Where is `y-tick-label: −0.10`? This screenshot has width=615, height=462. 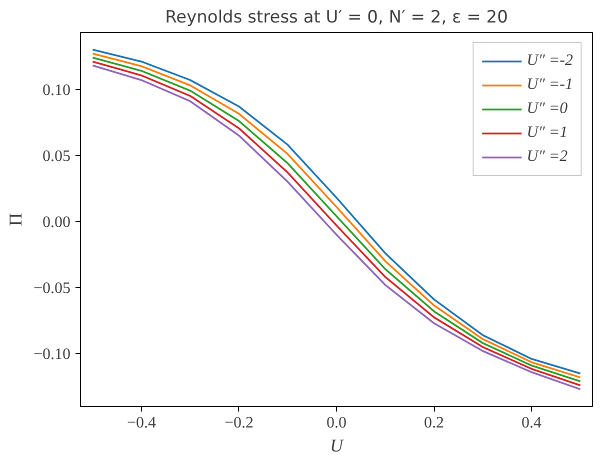 y-tick-label: −0.10 is located at coordinates (52, 355).